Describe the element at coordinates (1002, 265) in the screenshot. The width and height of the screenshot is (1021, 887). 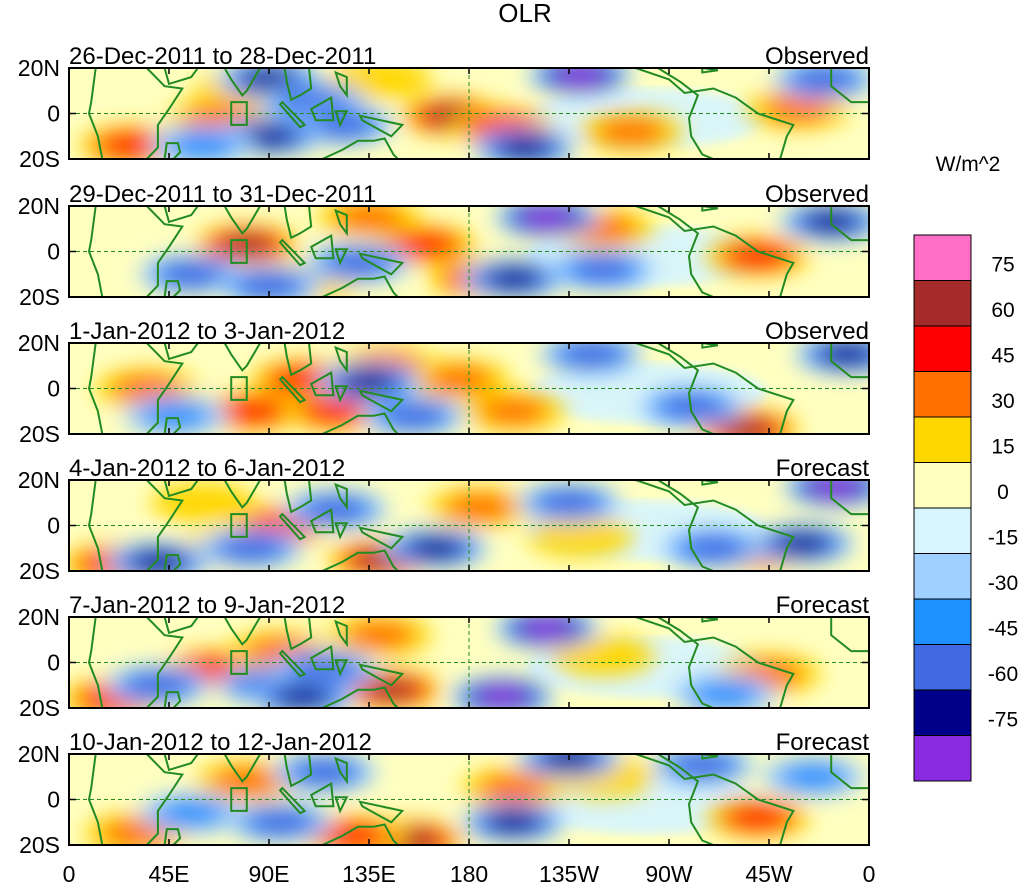
I see `colorbar-level-label: 75` at that location.